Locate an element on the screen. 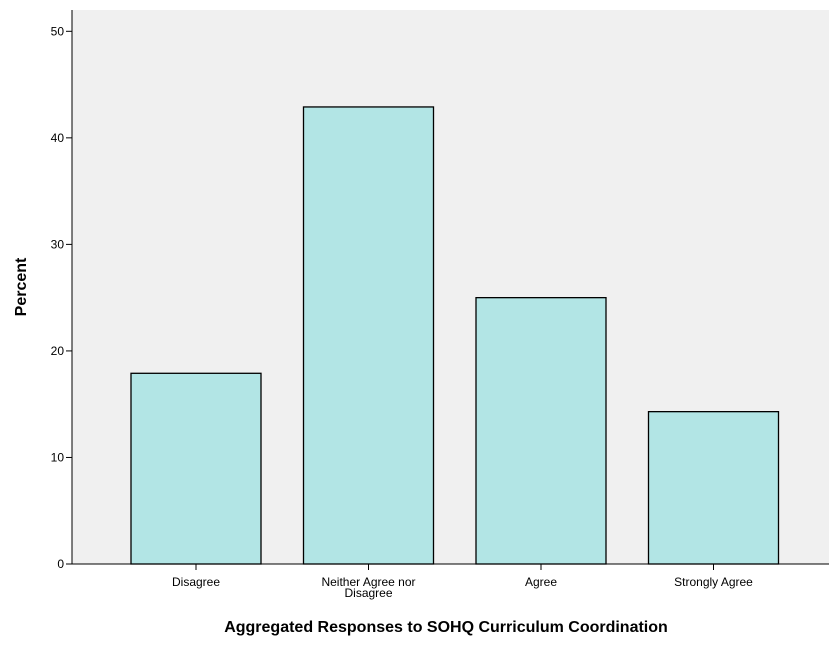  x-tick-label: Disagree is located at coordinates (196, 582).